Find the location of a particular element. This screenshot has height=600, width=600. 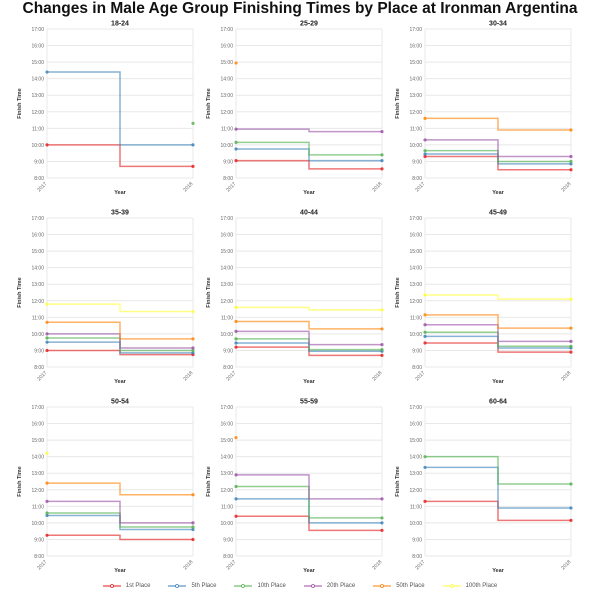

legend-label: 5th Place is located at coordinates (204, 586).